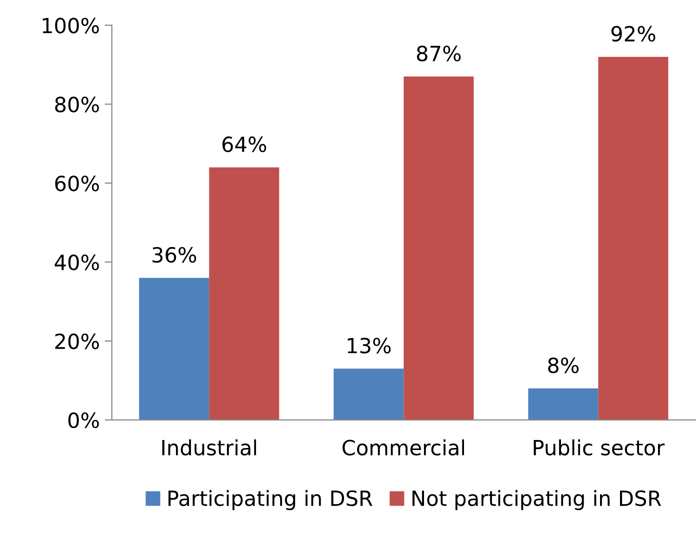  I want to click on y-tick-label: 100%, so click(70, 26).